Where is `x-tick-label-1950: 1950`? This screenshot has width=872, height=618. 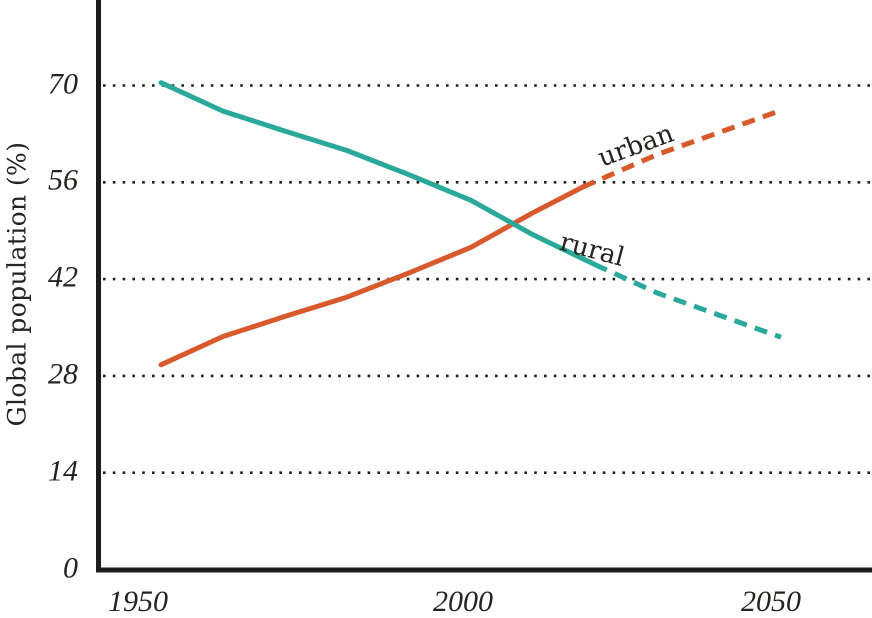
x-tick-label-1950: 1950 is located at coordinates (138, 601).